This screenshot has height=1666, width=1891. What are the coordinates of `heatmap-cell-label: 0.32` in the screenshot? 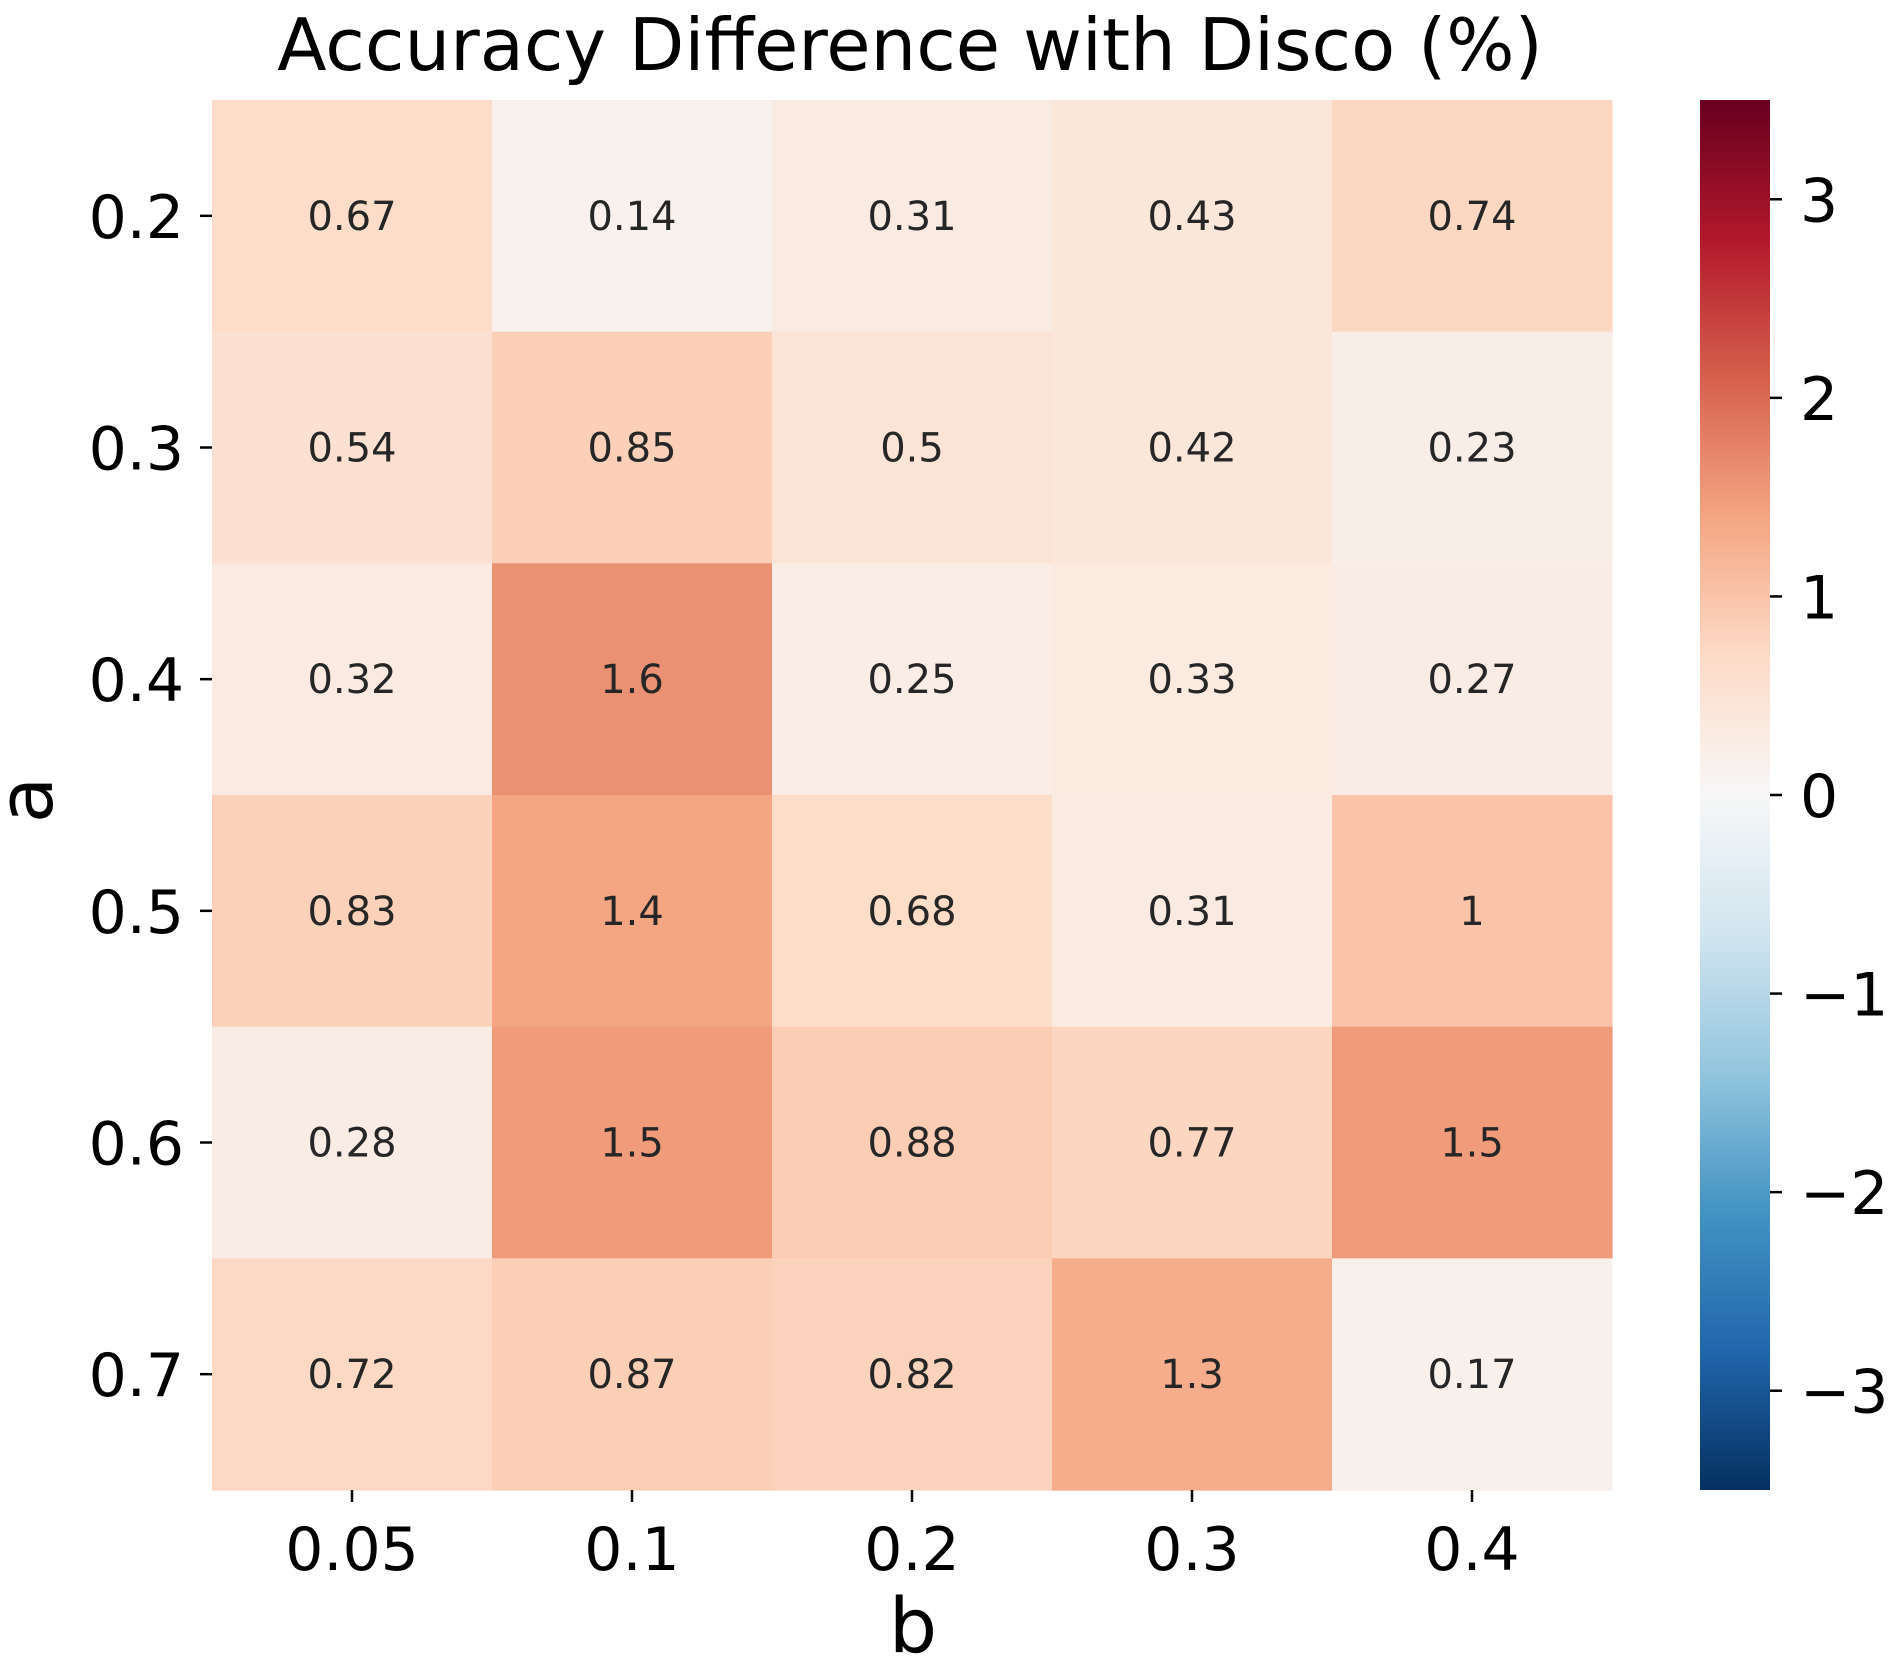 It's located at (351, 680).